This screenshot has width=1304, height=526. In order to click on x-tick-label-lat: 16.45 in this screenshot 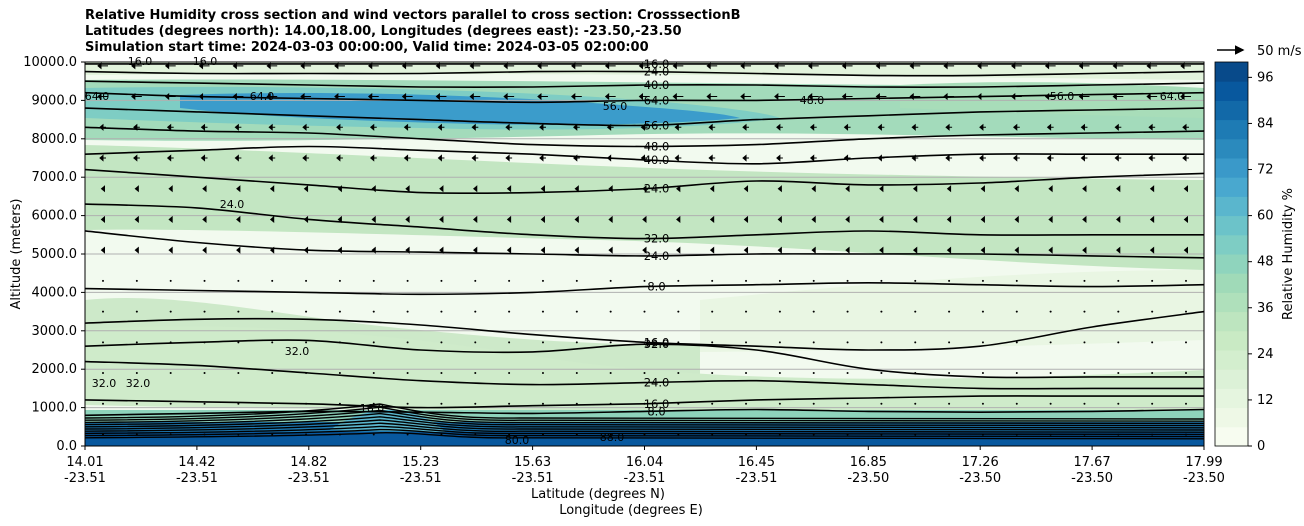, I will do `click(756, 462)`.